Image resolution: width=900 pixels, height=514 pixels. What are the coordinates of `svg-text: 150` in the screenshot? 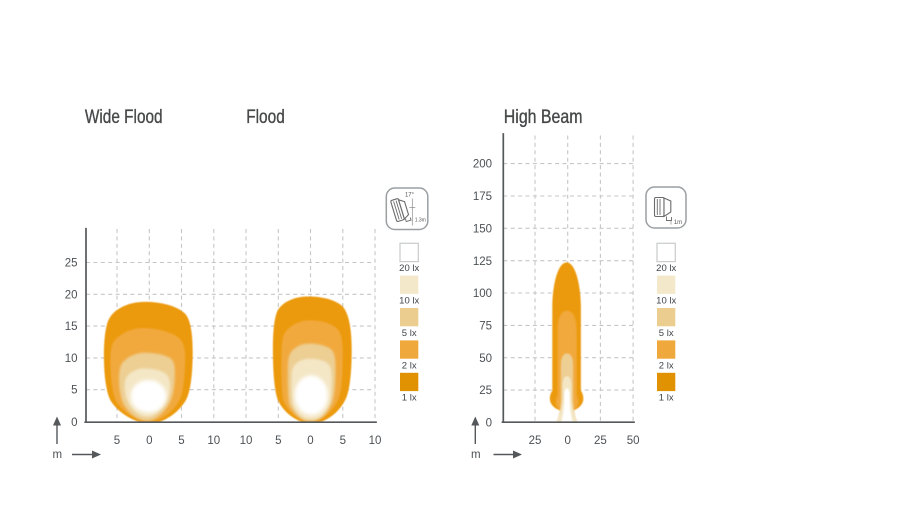 It's located at (482, 229).